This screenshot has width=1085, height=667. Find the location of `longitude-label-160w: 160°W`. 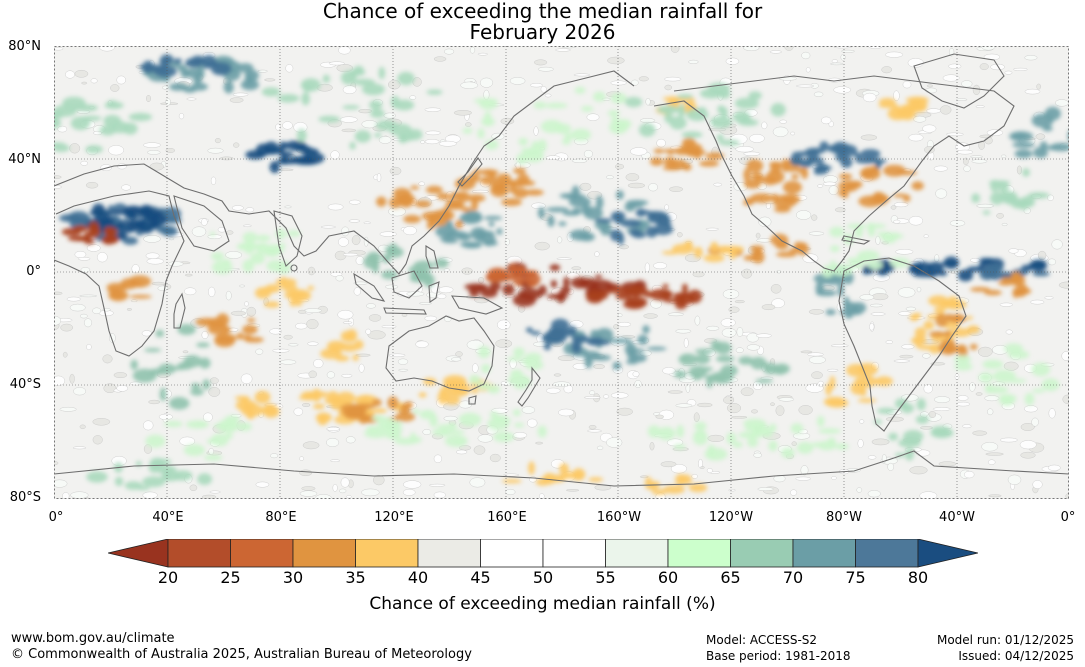

longitude-label-160w: 160°W is located at coordinates (619, 517).